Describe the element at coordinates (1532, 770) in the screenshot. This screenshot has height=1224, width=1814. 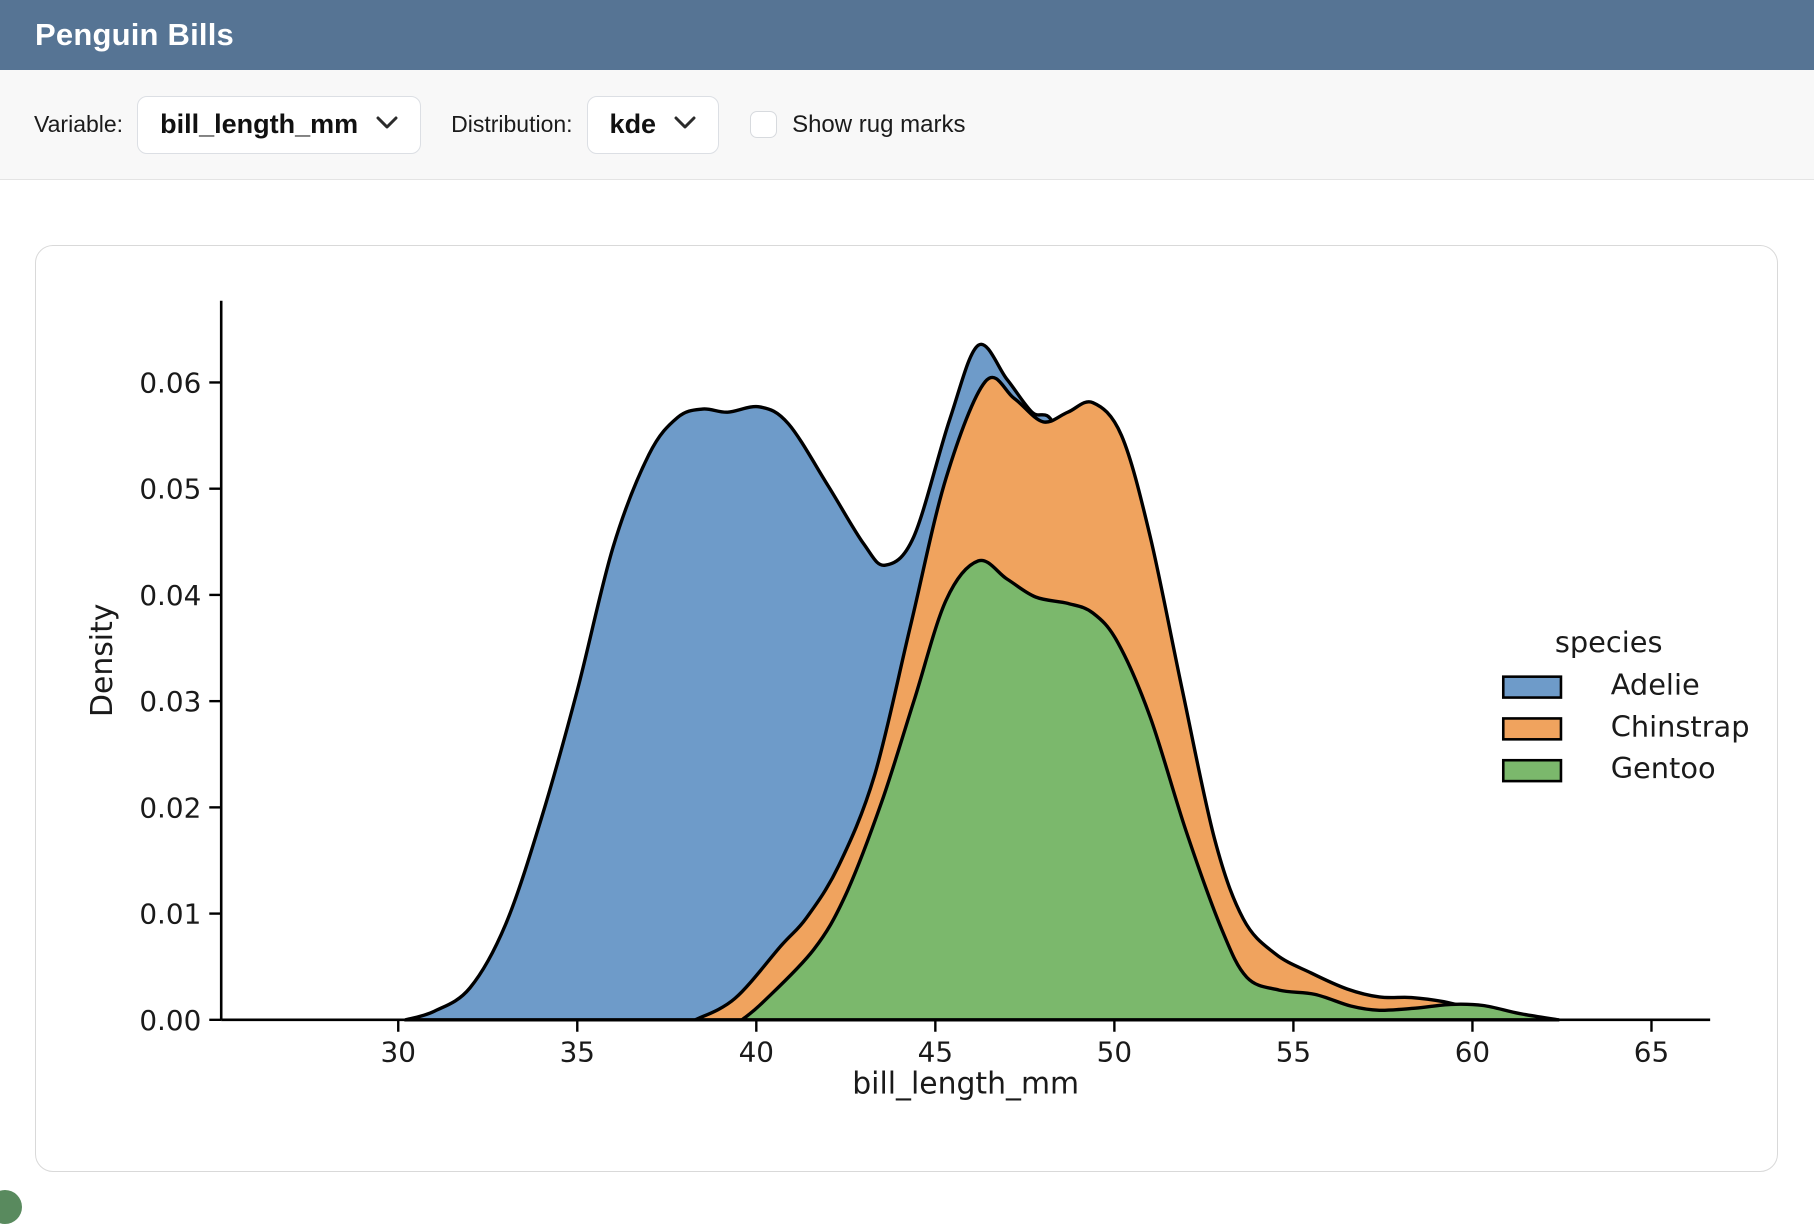
I see `legend-swatch-gentoo` at that location.